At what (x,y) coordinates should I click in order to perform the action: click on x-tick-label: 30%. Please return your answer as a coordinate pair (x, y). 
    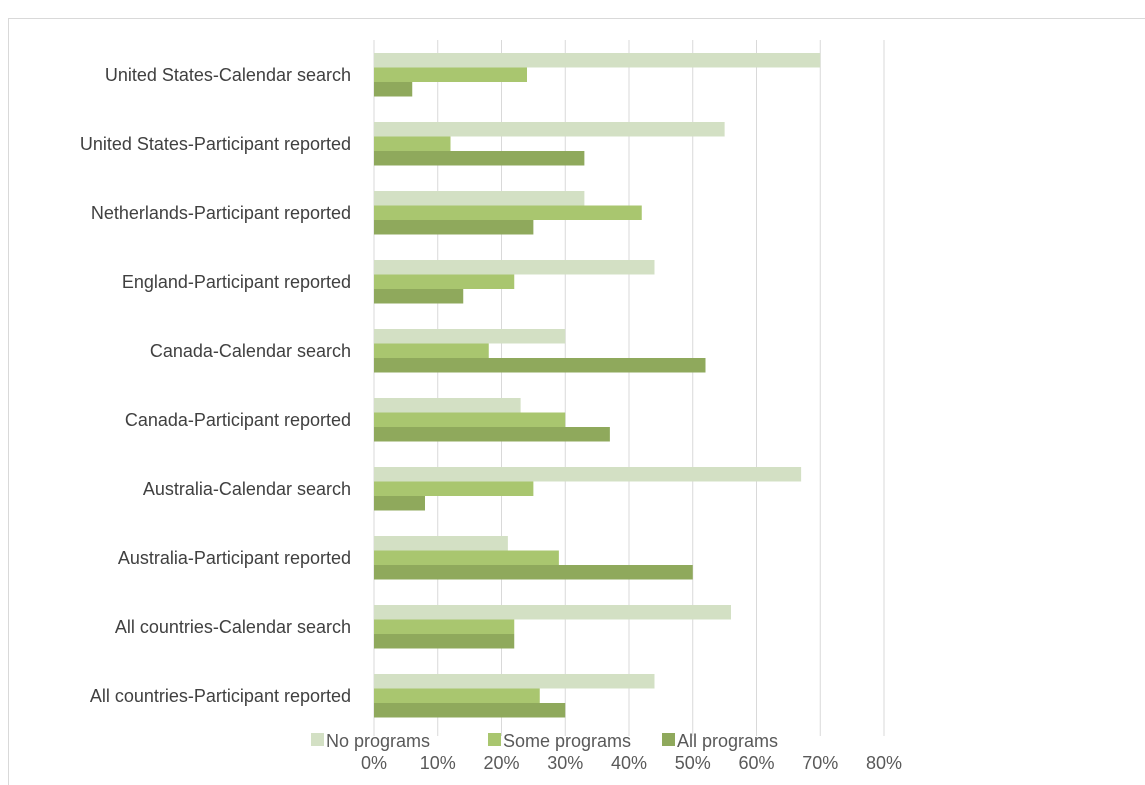
    Looking at the image, I should click on (565, 763).